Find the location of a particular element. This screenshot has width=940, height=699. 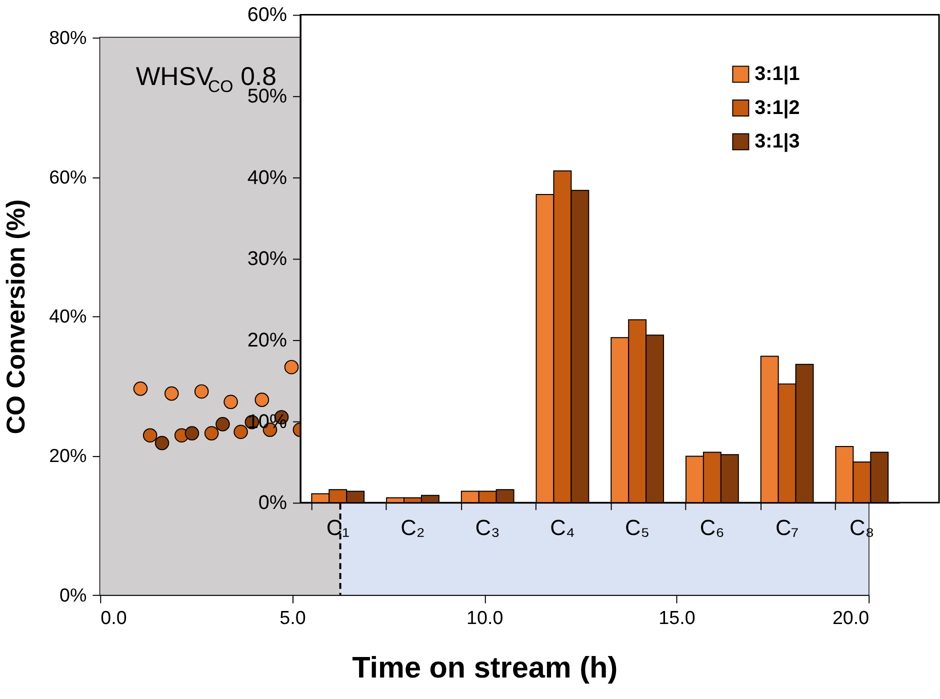

x-tick-label: 20.0 is located at coordinates (851, 617).